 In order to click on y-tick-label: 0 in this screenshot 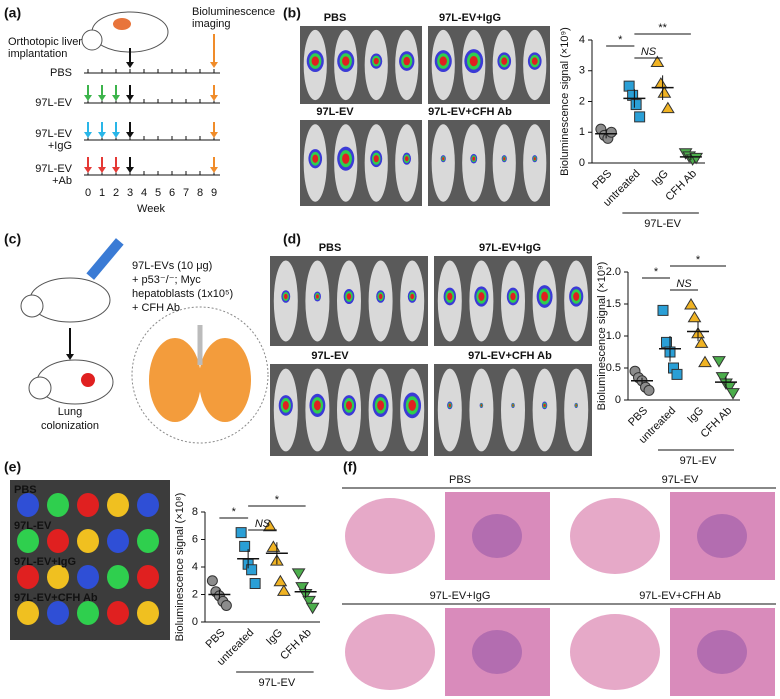, I will do `click(195, 622)`.